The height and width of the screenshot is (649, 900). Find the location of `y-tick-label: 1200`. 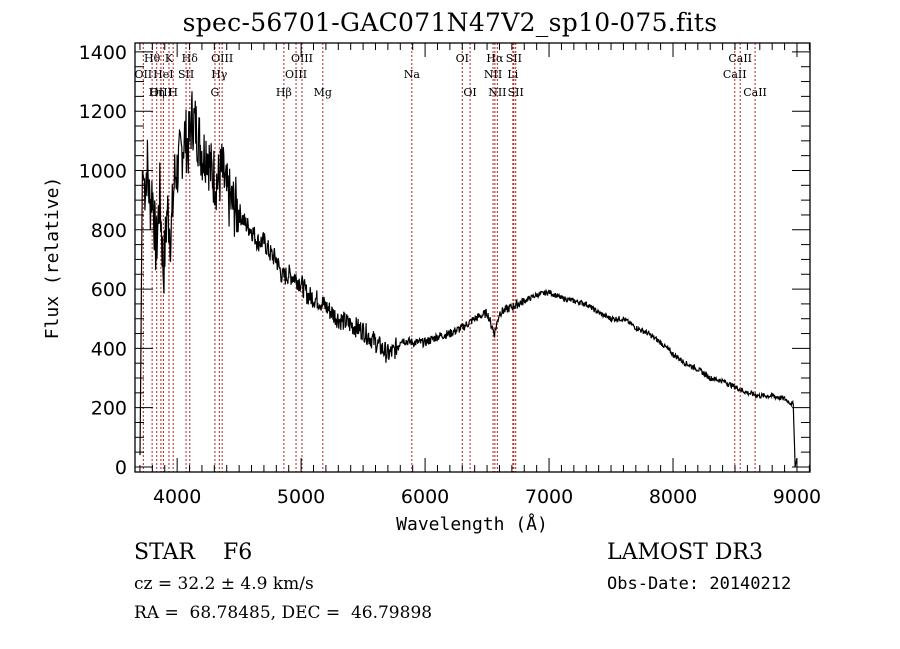

y-tick-label: 1200 is located at coordinates (103, 112).